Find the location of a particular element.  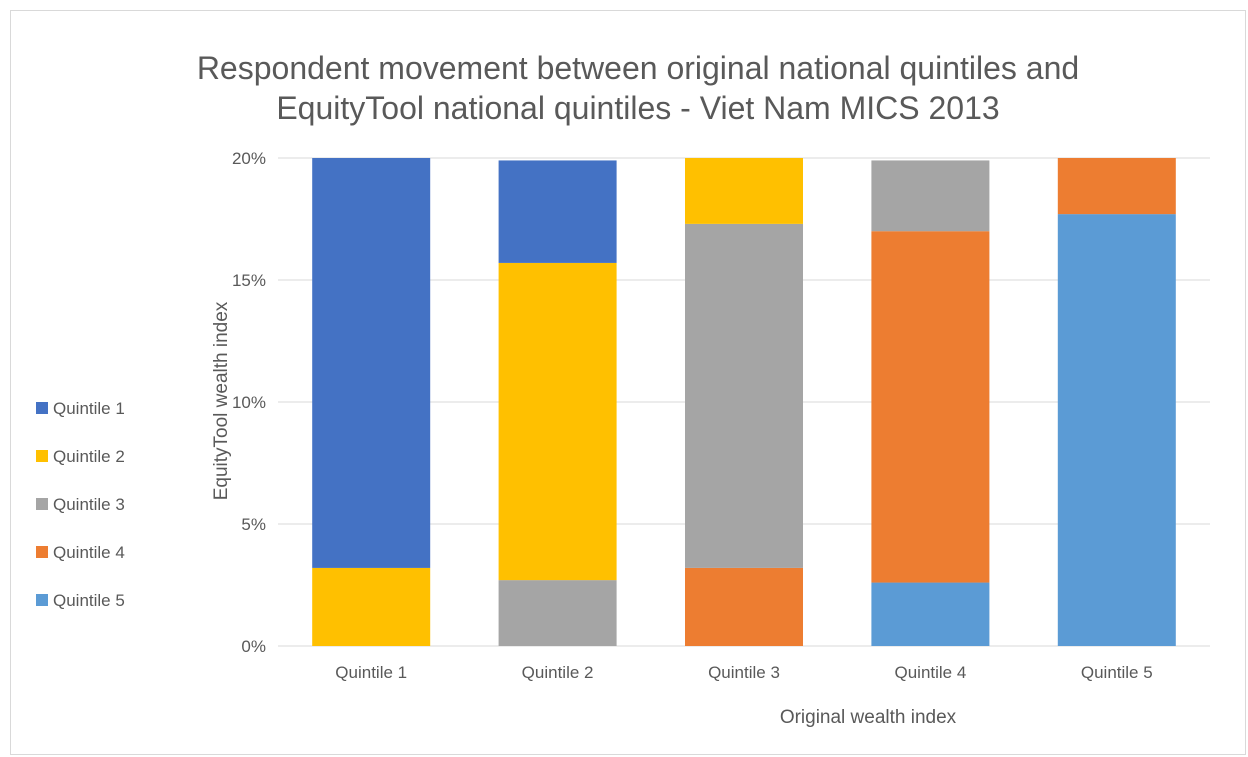

x-axis-title: Original wealth index is located at coordinates (868, 717).